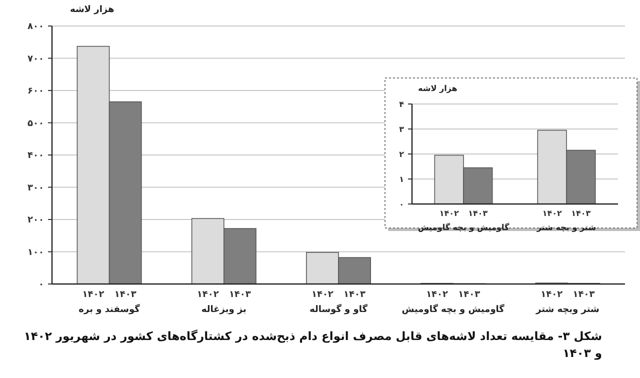 This screenshot has height=378, width=640. What do you see at coordinates (36, 156) in the screenshot?
I see `y-tick-label: ۴۰۰` at bounding box center [36, 156].